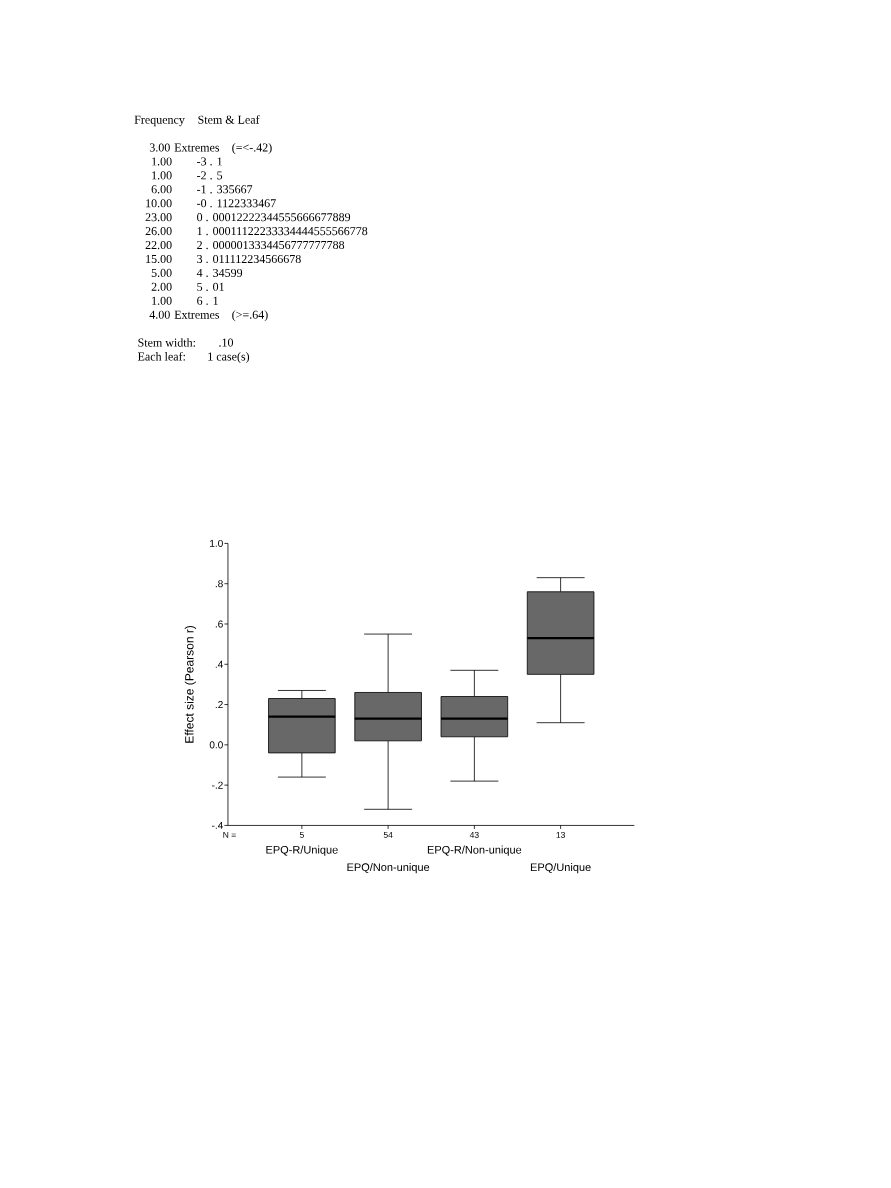 Image resolution: width=891 pixels, height=1188 pixels. Describe the element at coordinates (229, 835) in the screenshot. I see `text: N =` at that location.